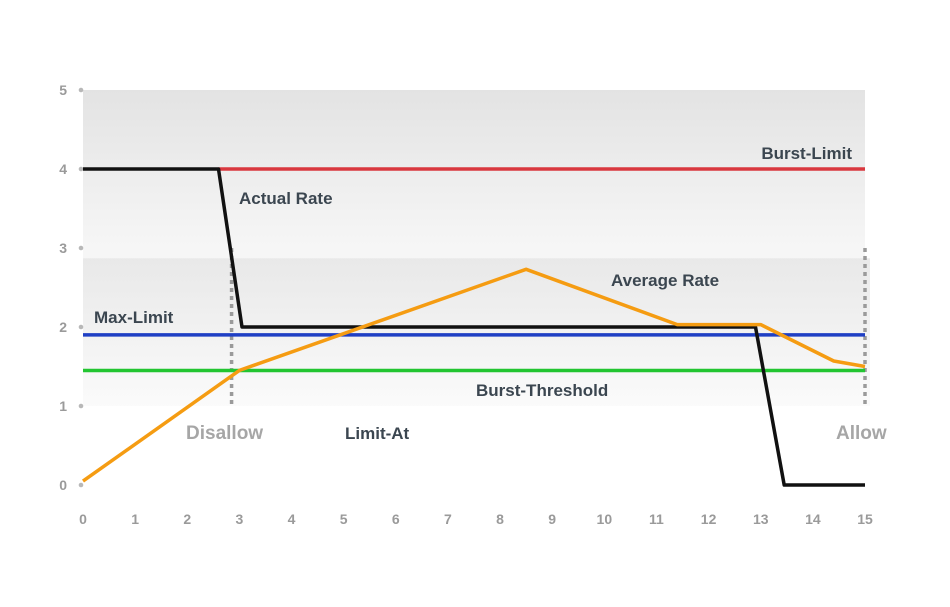 This screenshot has width=950, height=607. I want to click on y-tick-label: 2, so click(63, 327).